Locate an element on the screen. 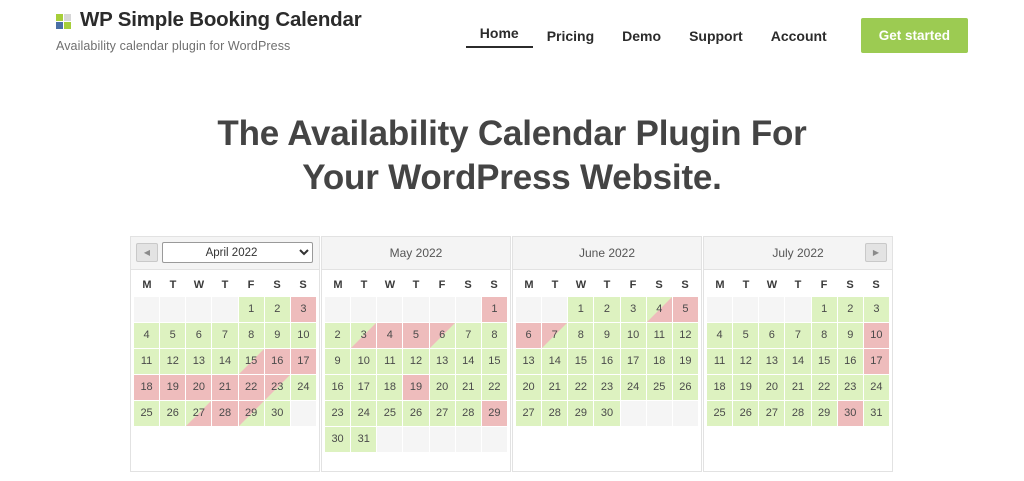  month-select: April 2022 is located at coordinates (237, 252).